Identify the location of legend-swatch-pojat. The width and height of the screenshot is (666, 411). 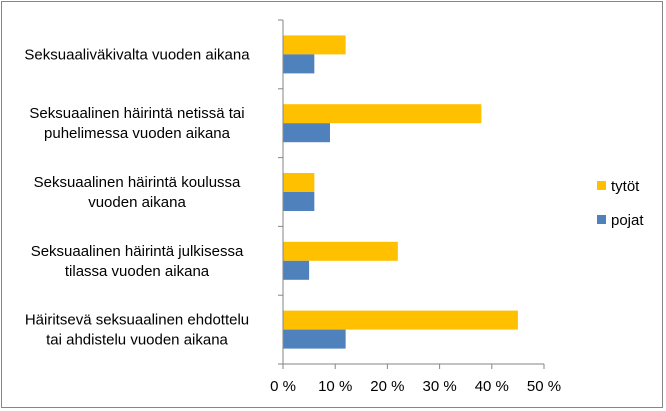
(601, 219).